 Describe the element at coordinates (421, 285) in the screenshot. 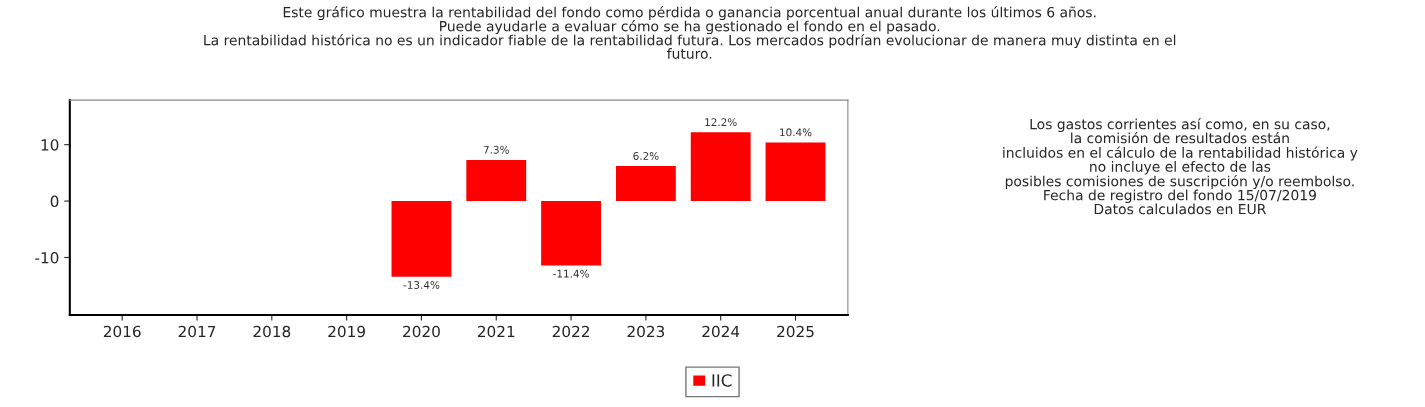

I see `data-label: -13.4%` at that location.